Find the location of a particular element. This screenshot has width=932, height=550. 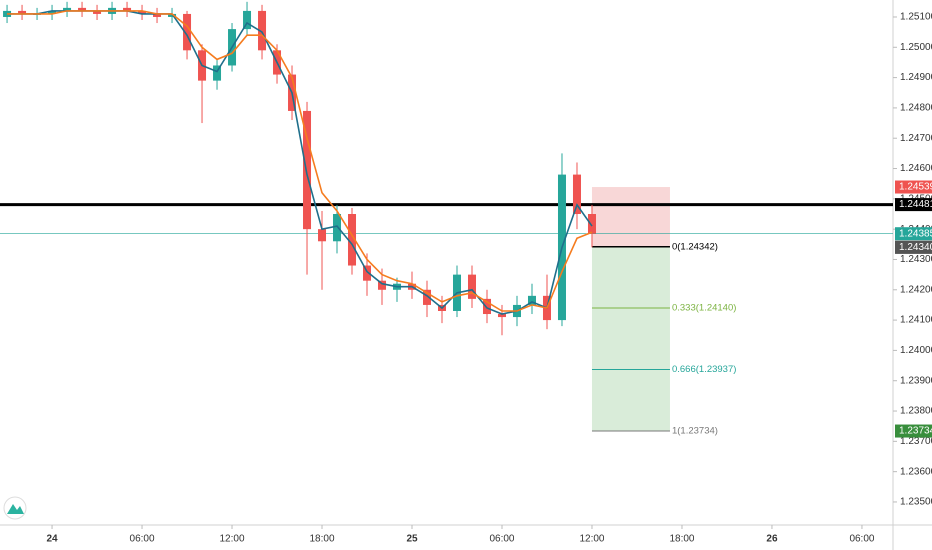

price-tag-label: 1.24385 is located at coordinates (915, 233).